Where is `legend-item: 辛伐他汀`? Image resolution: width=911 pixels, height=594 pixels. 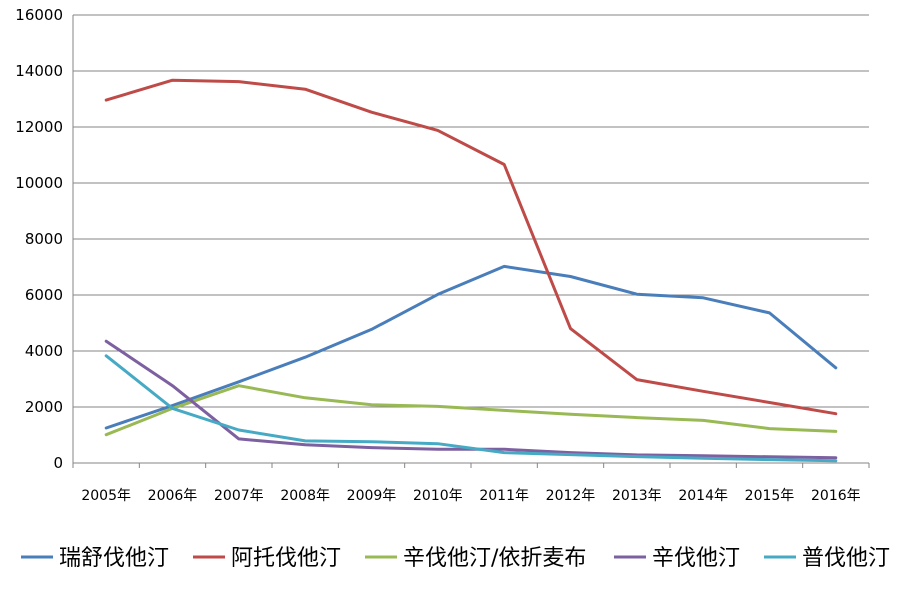 legend-item: 辛伐他汀 is located at coordinates (677, 558).